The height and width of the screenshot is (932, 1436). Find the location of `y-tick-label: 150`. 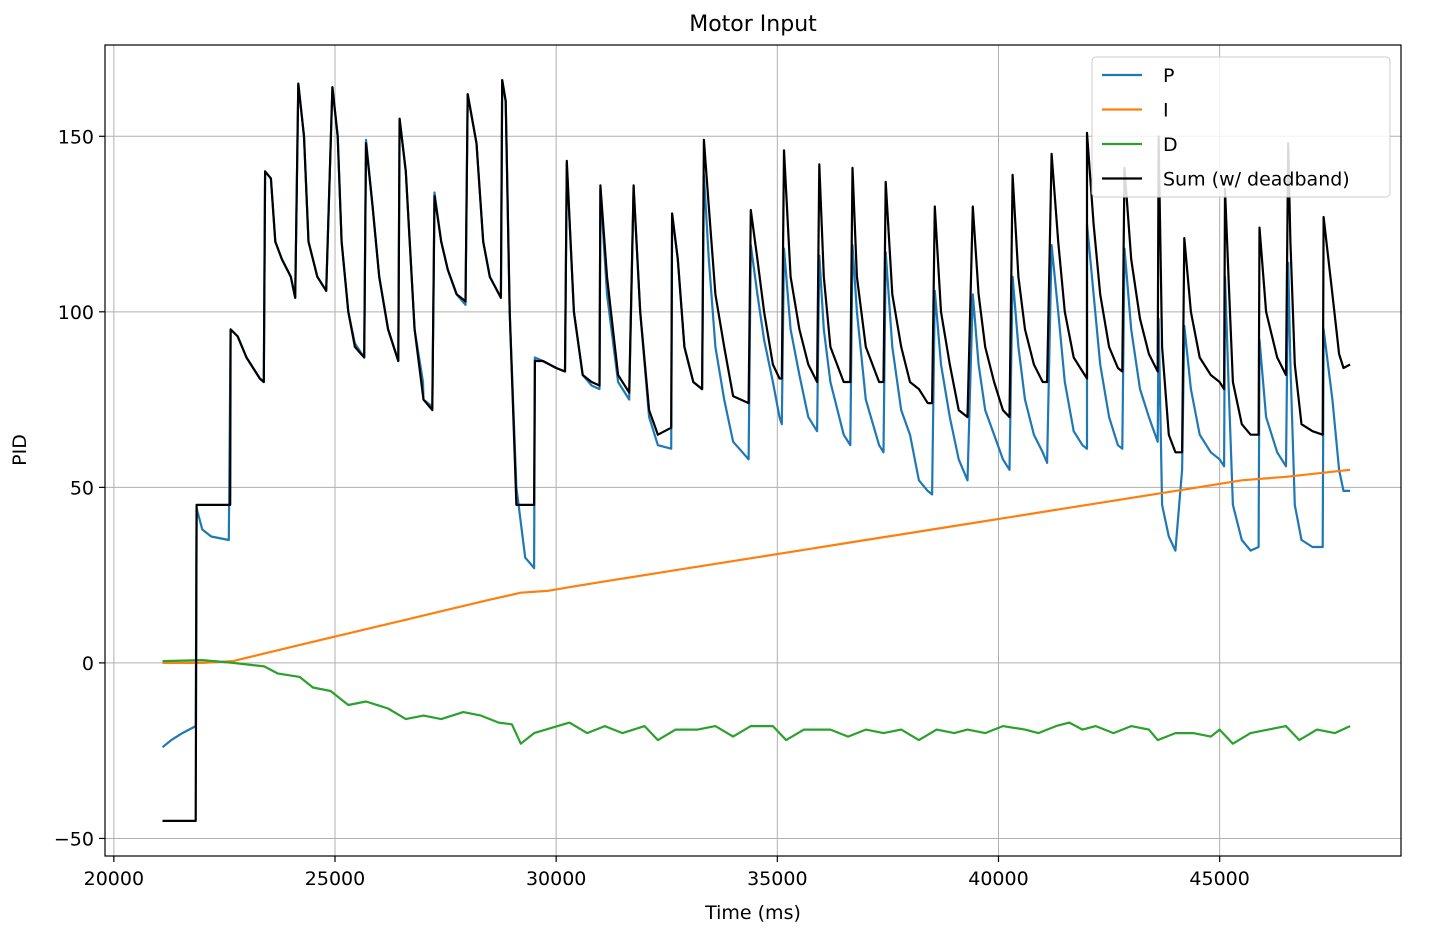

y-tick-label: 150 is located at coordinates (76, 137).